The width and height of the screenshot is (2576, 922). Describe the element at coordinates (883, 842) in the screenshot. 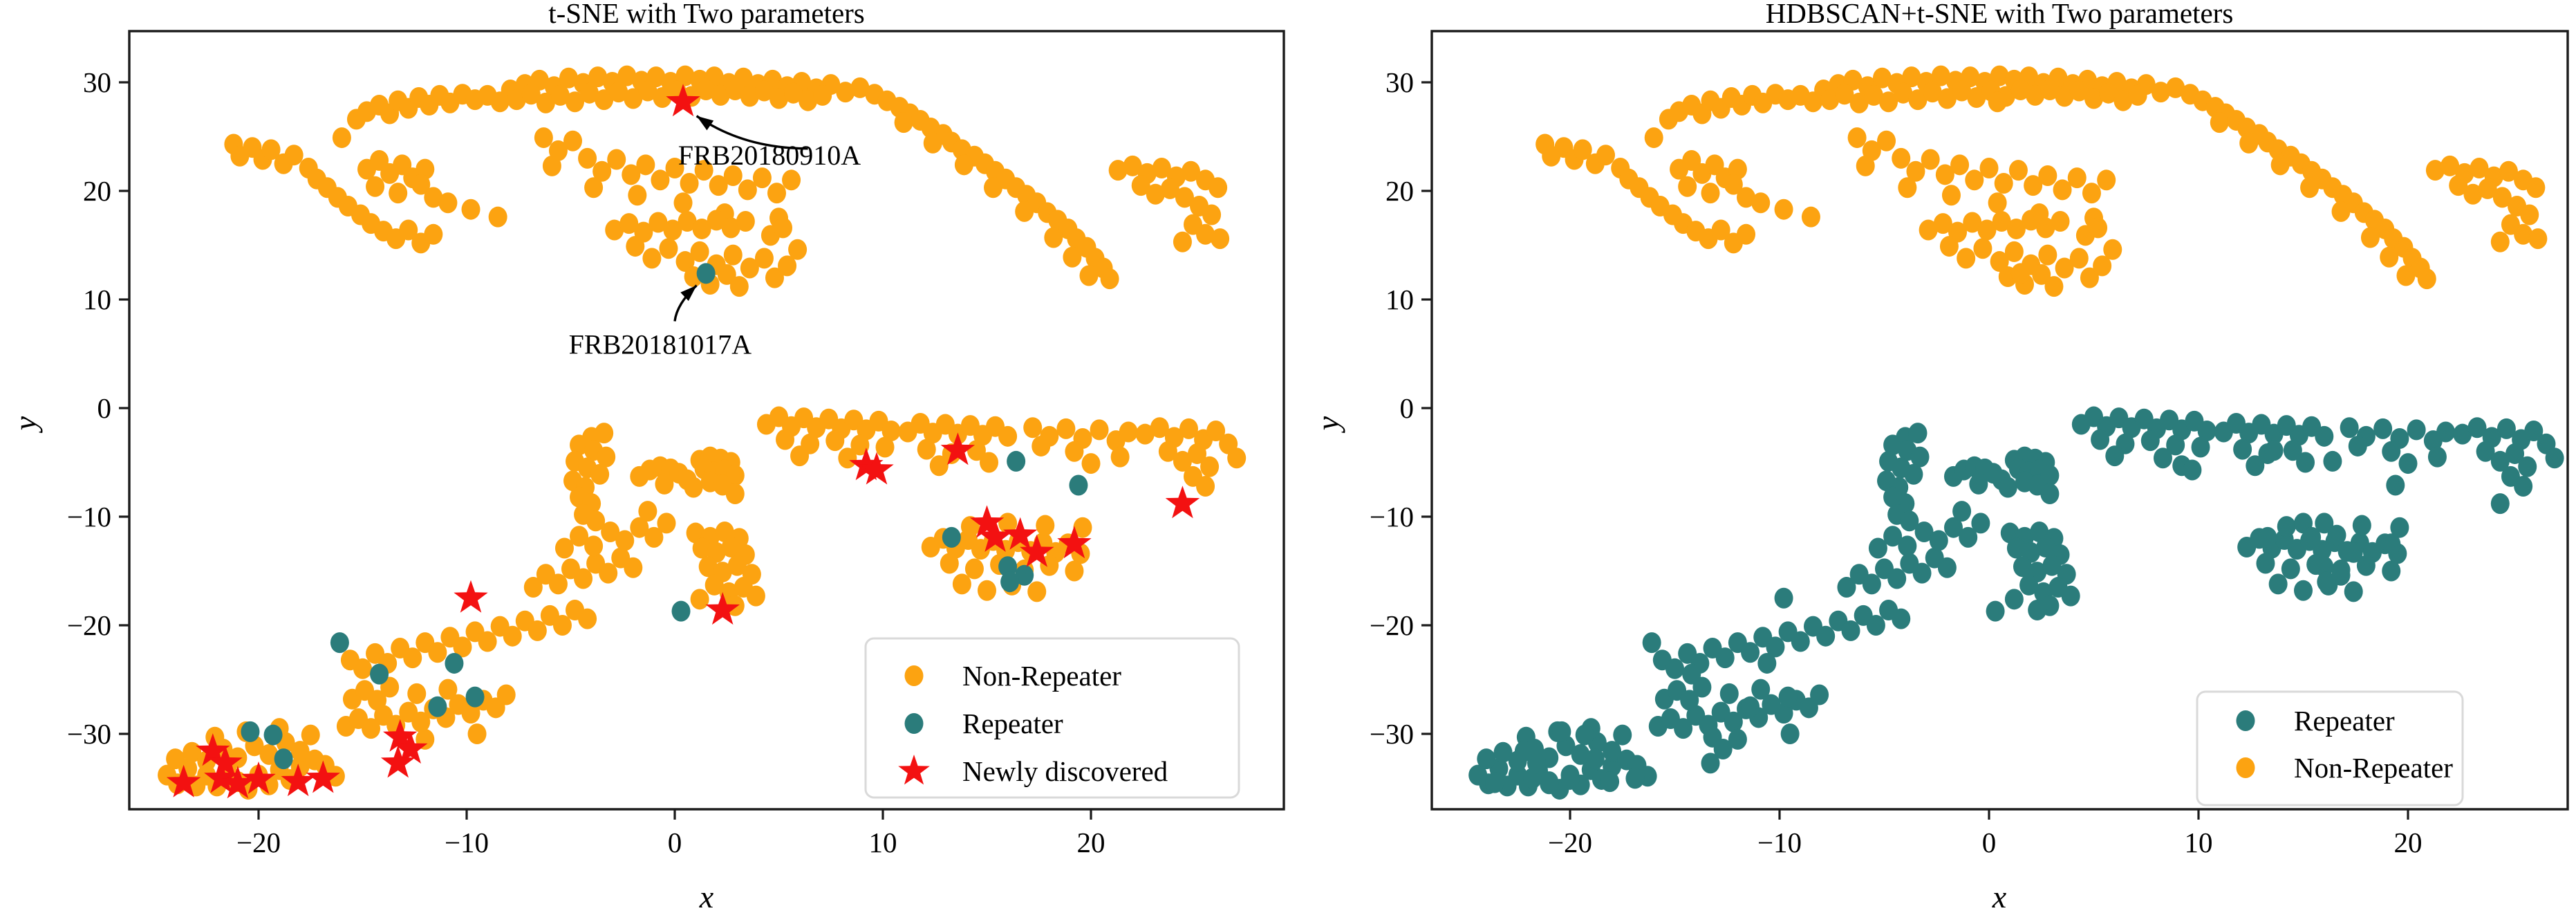

I see `left-x-tick-label: 10` at that location.